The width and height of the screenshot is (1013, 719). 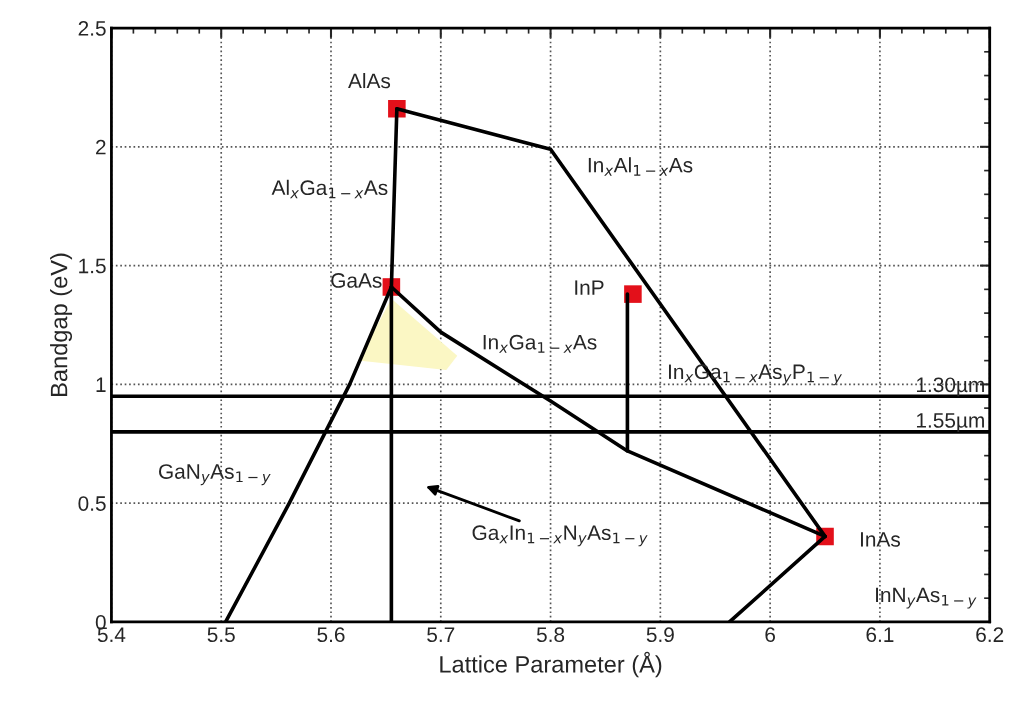 I want to click on y-tick-label: 0.5, so click(x=92, y=503).